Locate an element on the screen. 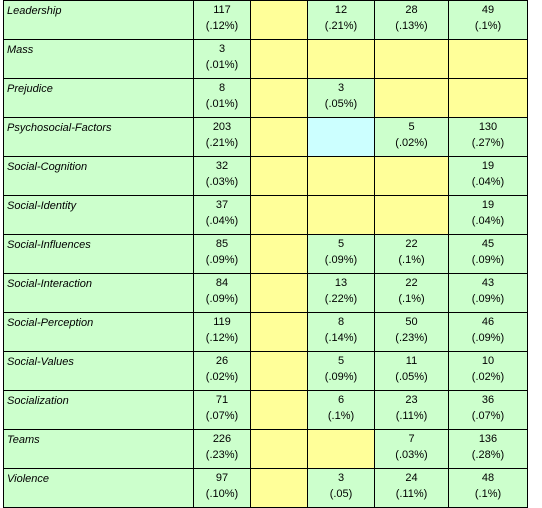 The height and width of the screenshot is (508, 542). cell-count: 136 is located at coordinates (488, 439).